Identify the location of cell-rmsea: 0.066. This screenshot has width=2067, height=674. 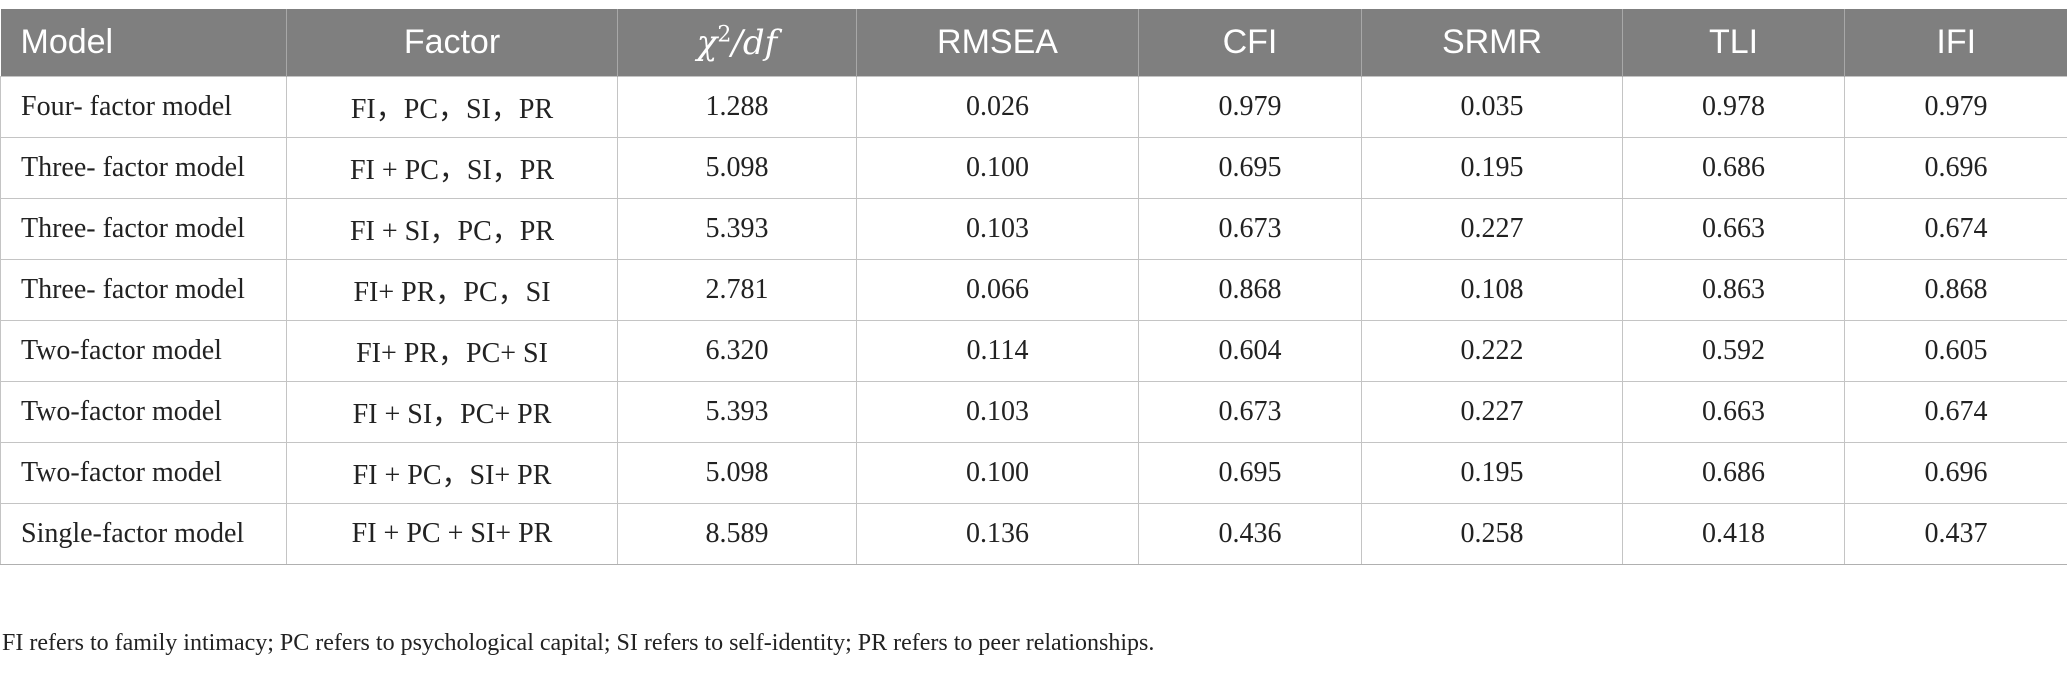
(997, 290).